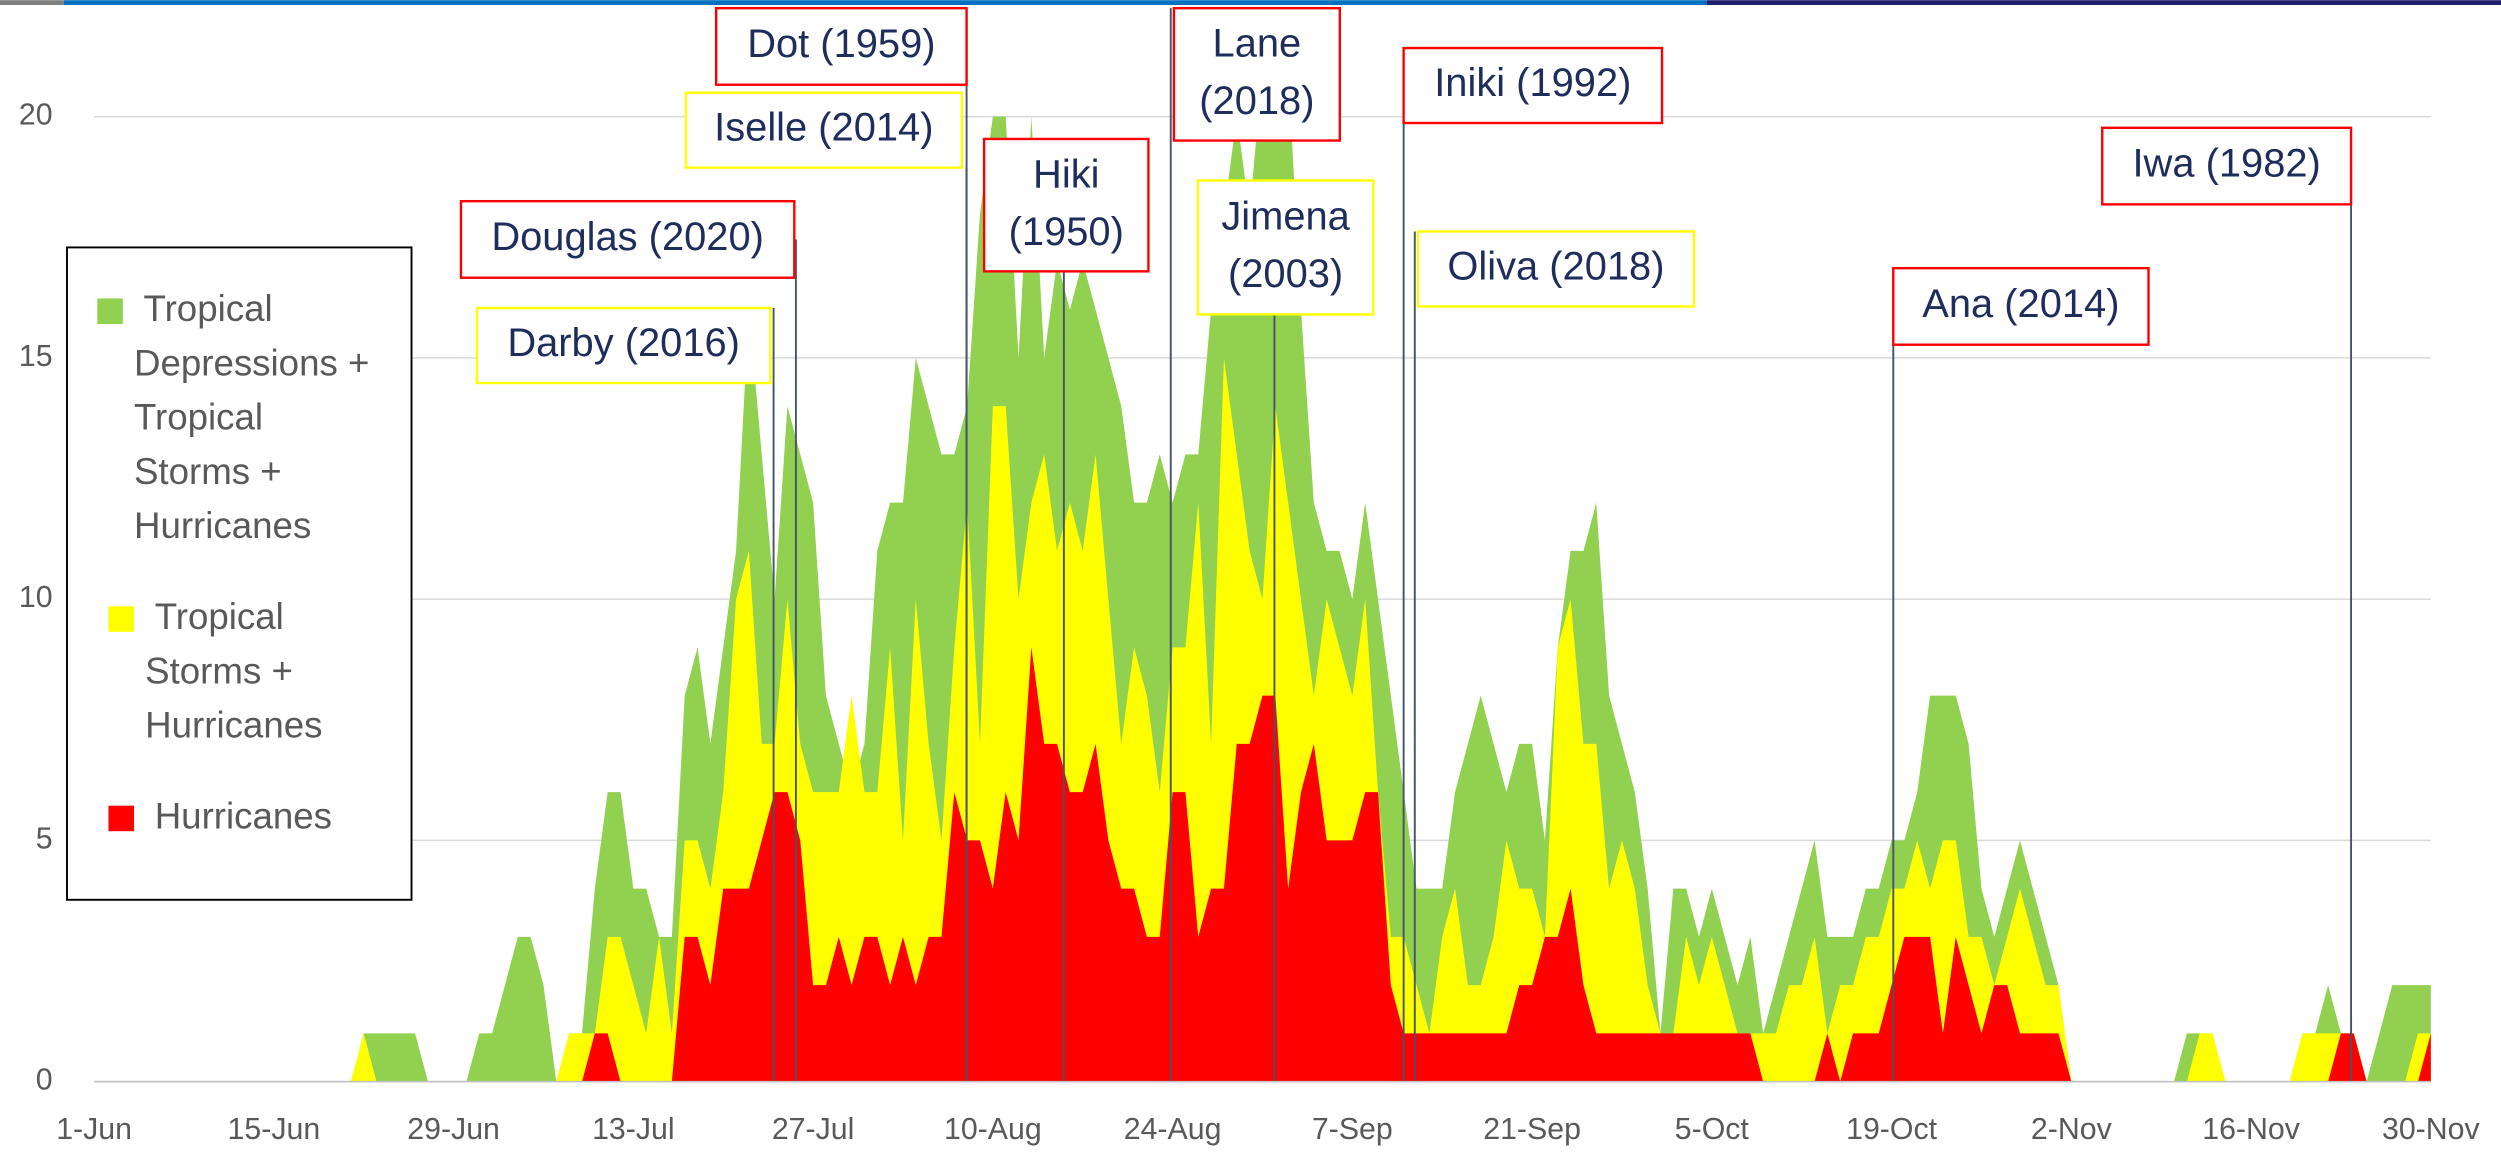 The width and height of the screenshot is (2501, 1152). Describe the element at coordinates (94, 1129) in the screenshot. I see `x-tick-label: 1-Jun` at that location.